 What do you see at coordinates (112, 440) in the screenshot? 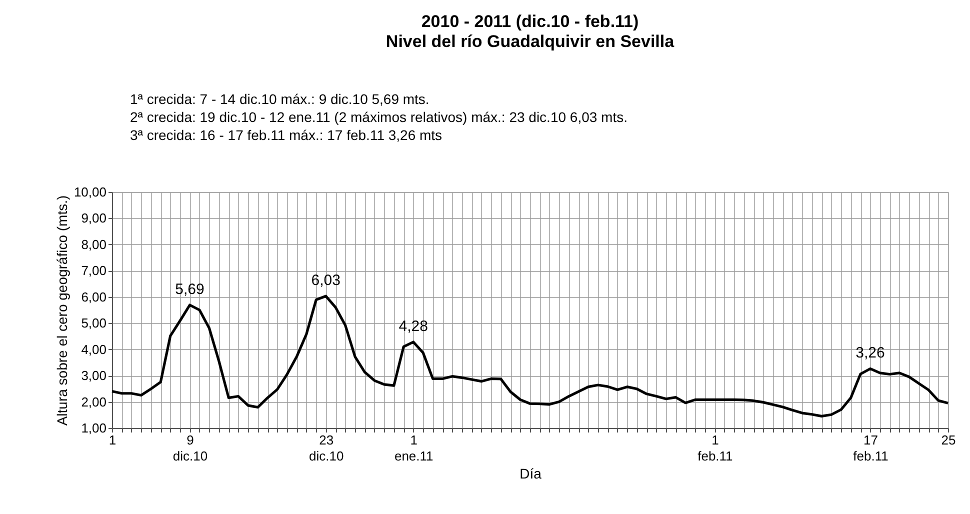
I see `x-tick-label: 1` at bounding box center [112, 440].